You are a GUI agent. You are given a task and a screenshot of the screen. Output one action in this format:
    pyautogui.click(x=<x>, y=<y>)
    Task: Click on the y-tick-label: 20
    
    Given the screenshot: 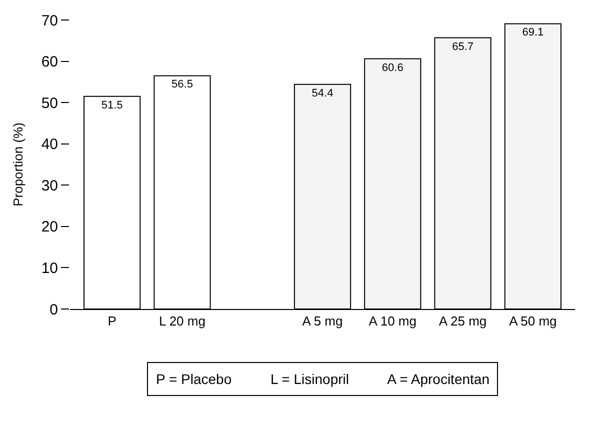 What is the action you would take?
    pyautogui.click(x=49, y=227)
    